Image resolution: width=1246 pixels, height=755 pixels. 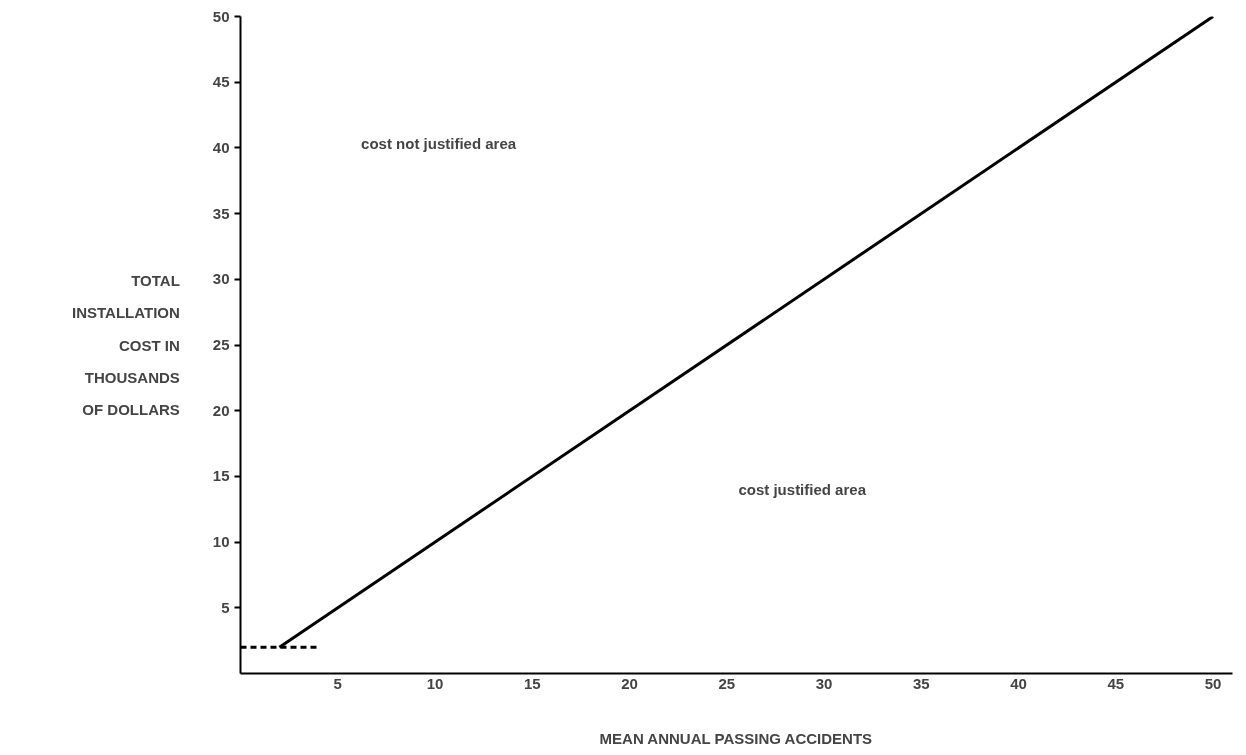 What do you see at coordinates (126, 345) in the screenshot?
I see `y-axis-title: TOTAL INSTALLATION COST IN THOUSANDS OF DOLLARS` at bounding box center [126, 345].